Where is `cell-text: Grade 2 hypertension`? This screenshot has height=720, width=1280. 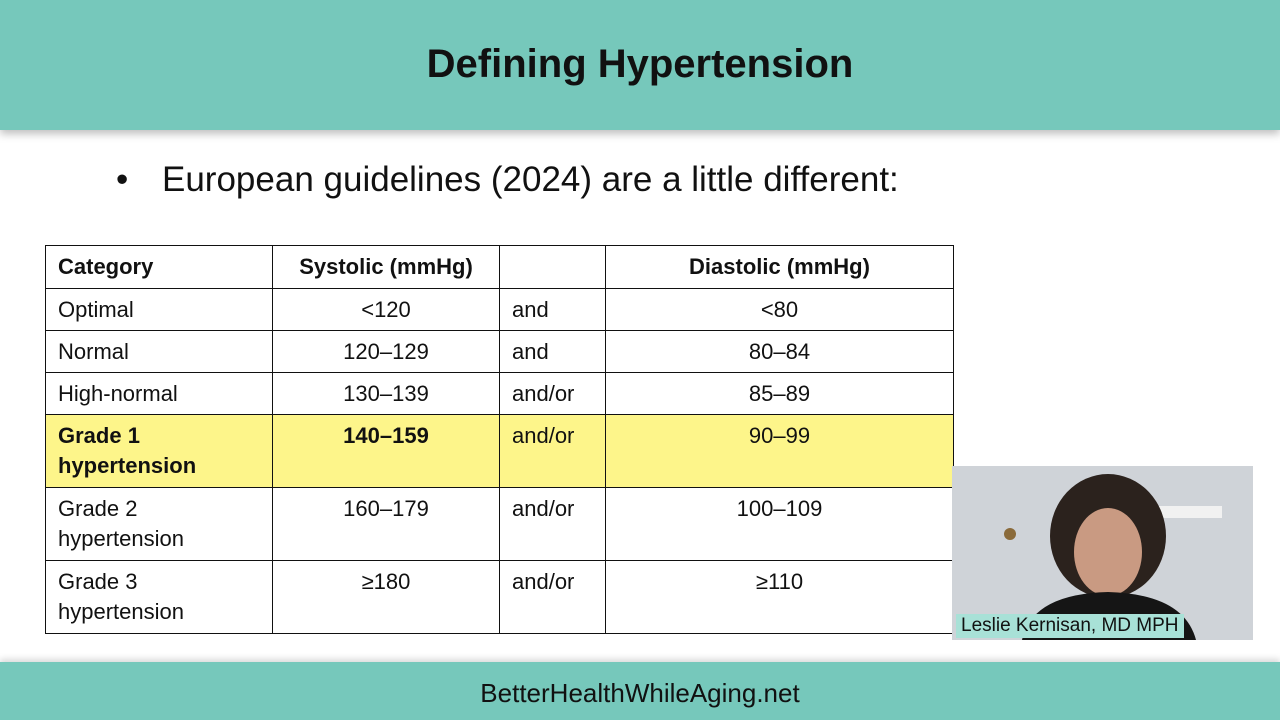 cell-text: Grade 2 hypertension is located at coordinates (121, 523).